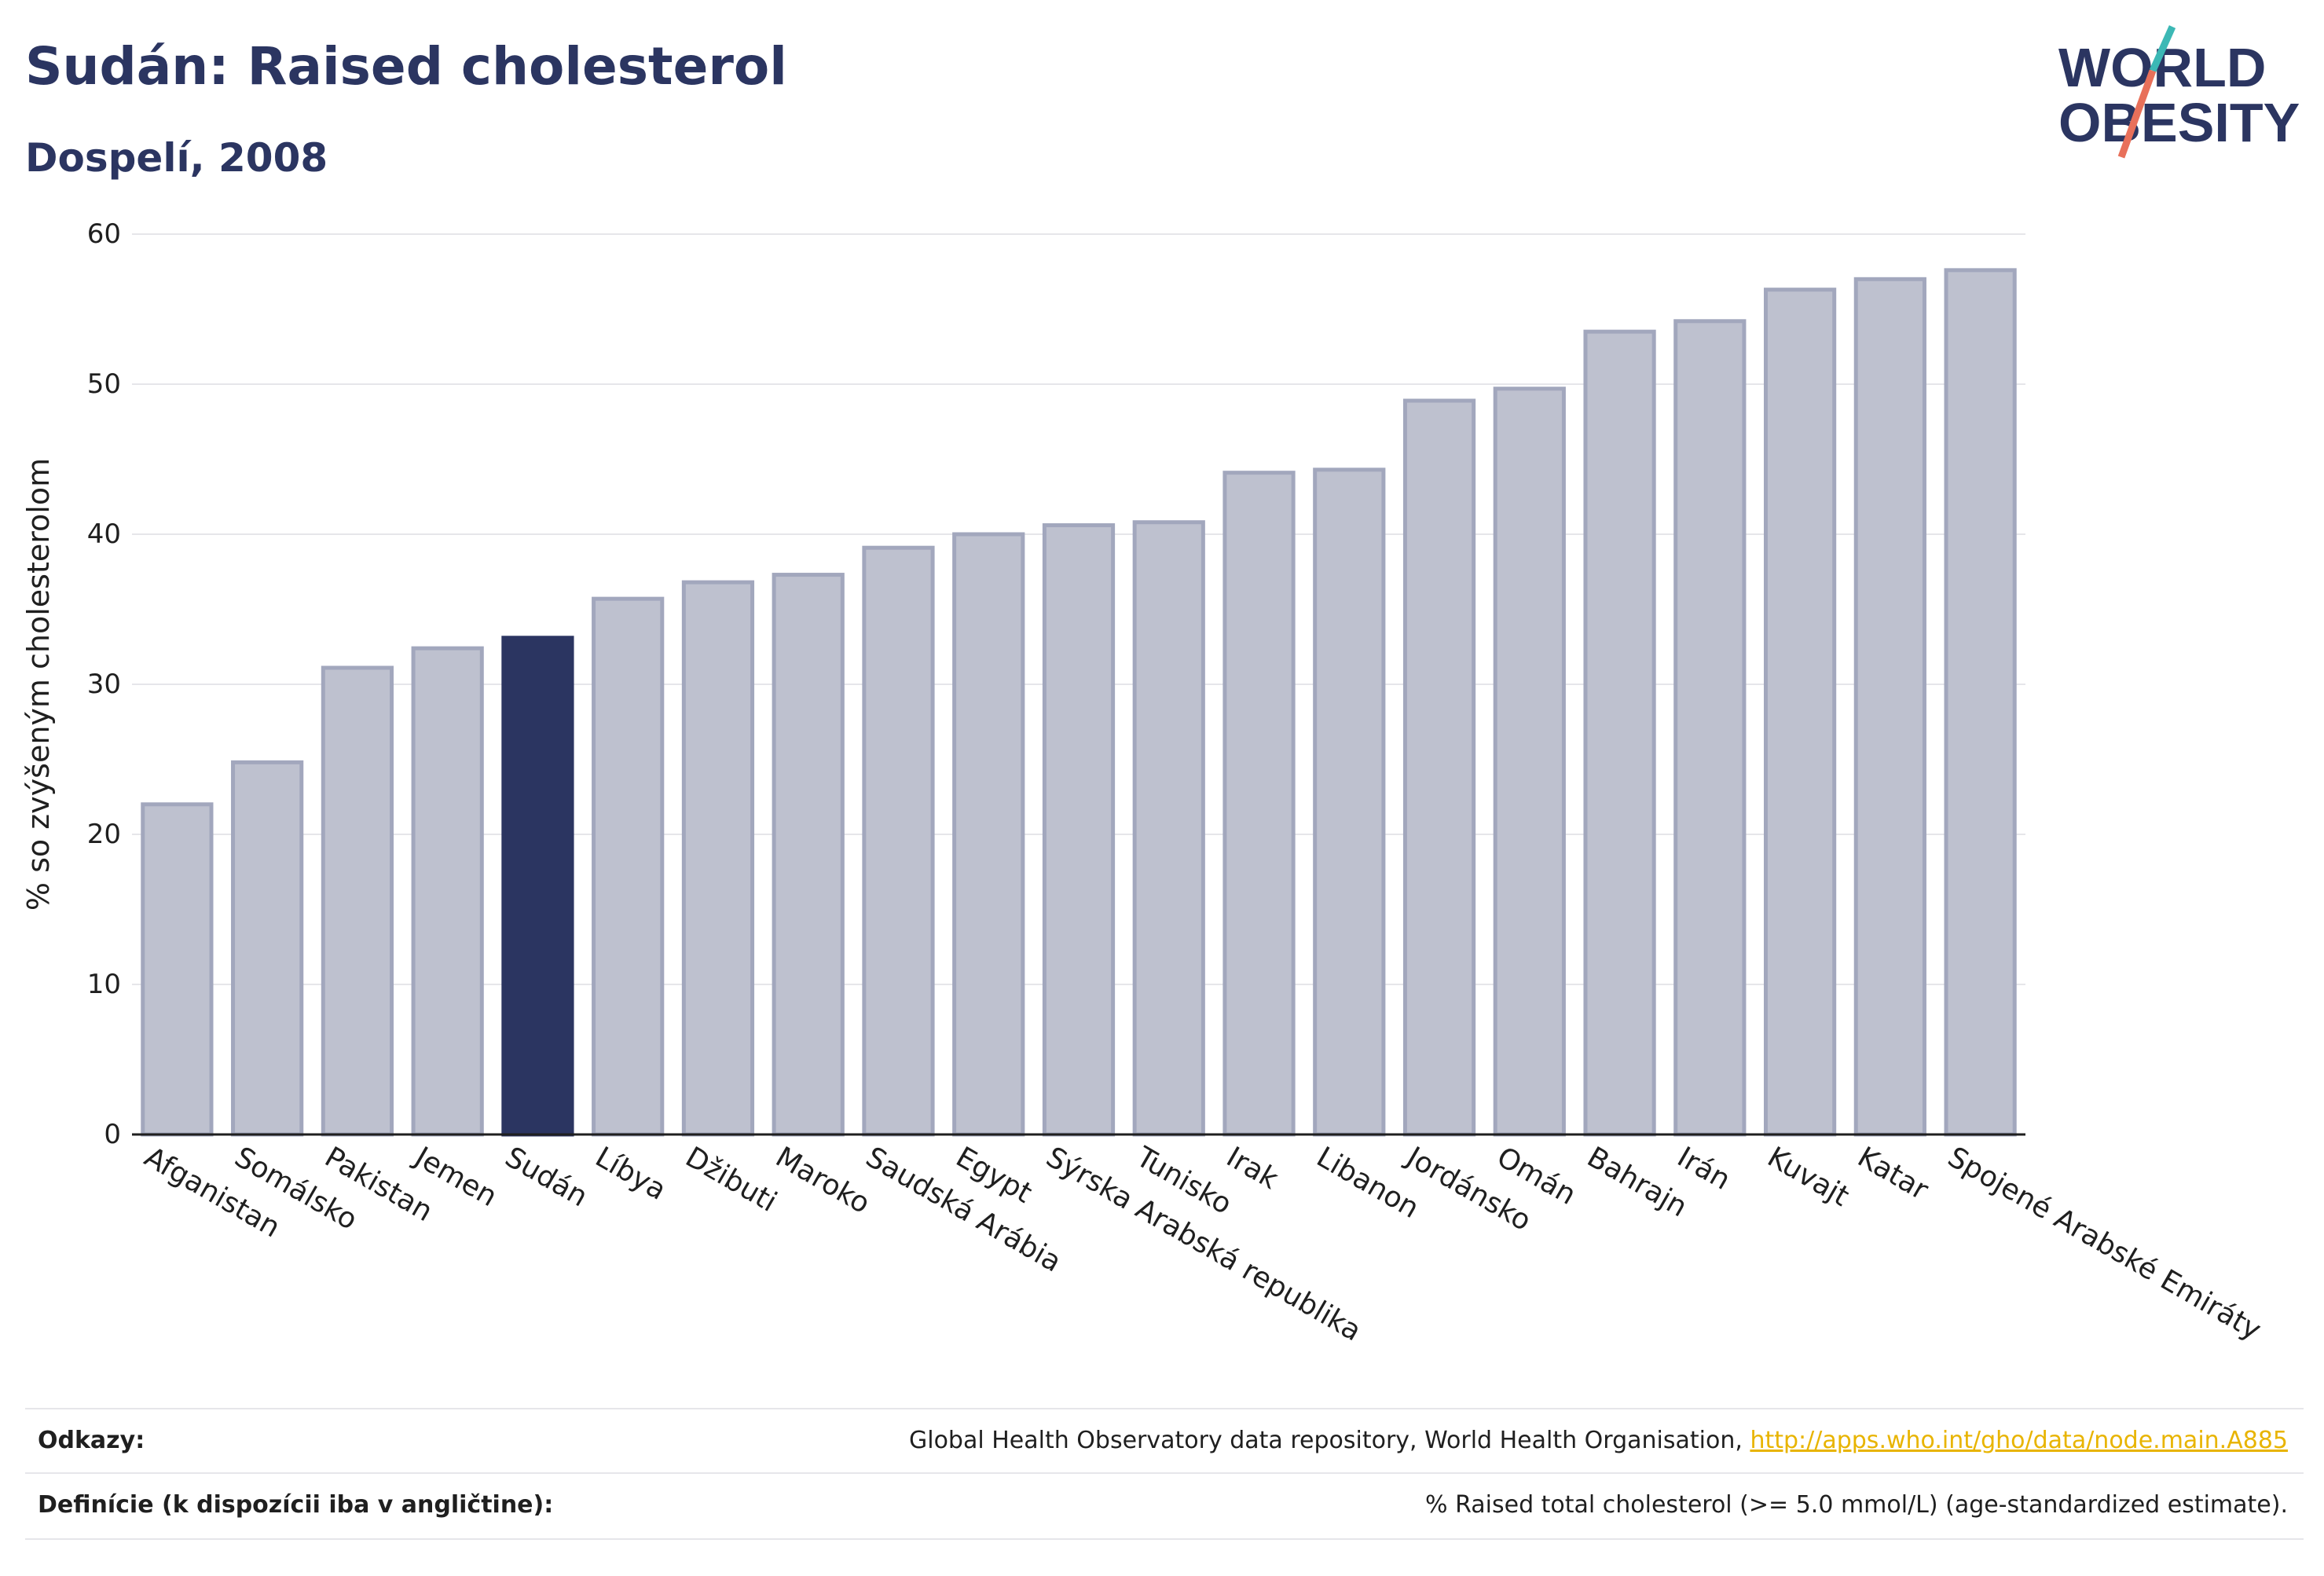 This screenshot has height=1576, width=2324. I want to click on logo-slash-coral, so click(2137, 114).